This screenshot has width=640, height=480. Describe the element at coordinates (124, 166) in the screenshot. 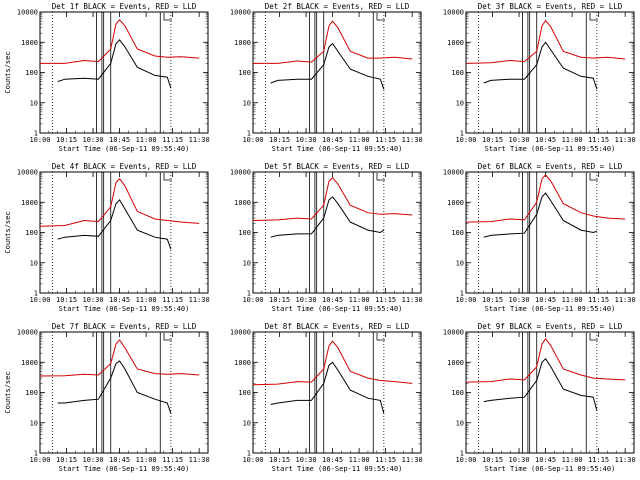

I see `panel-title: Det 4f BLACK = Events, RED = LLD` at that location.